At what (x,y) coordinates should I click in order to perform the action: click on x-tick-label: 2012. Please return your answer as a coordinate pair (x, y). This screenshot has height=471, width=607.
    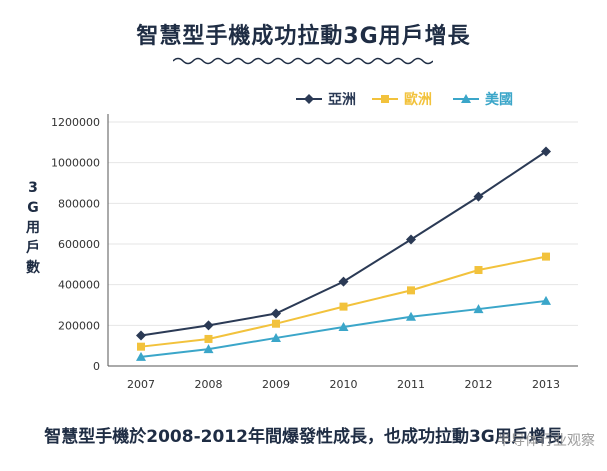
    Looking at the image, I should click on (479, 384).